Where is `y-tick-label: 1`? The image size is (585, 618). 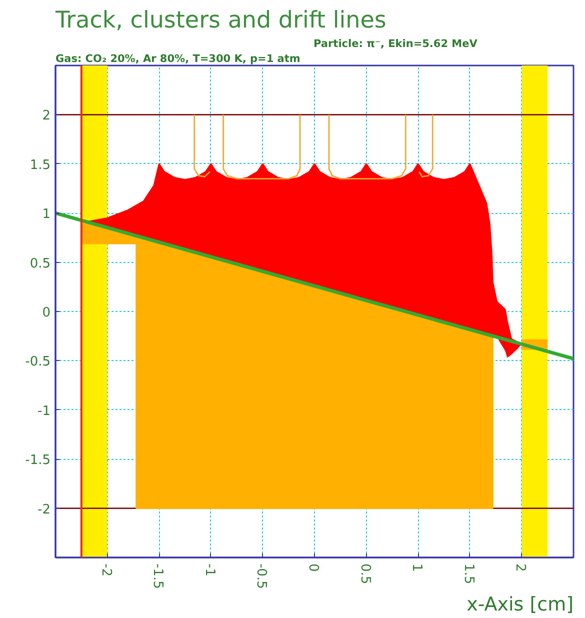
y-tick-label: 1 is located at coordinates (46, 214).